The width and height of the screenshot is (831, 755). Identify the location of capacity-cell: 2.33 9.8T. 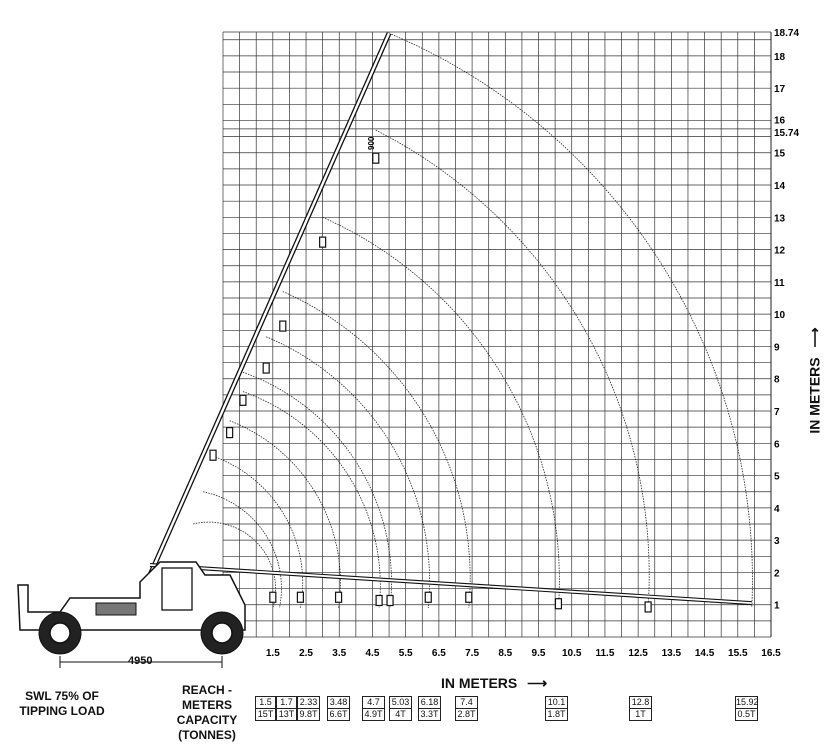
(308, 708).